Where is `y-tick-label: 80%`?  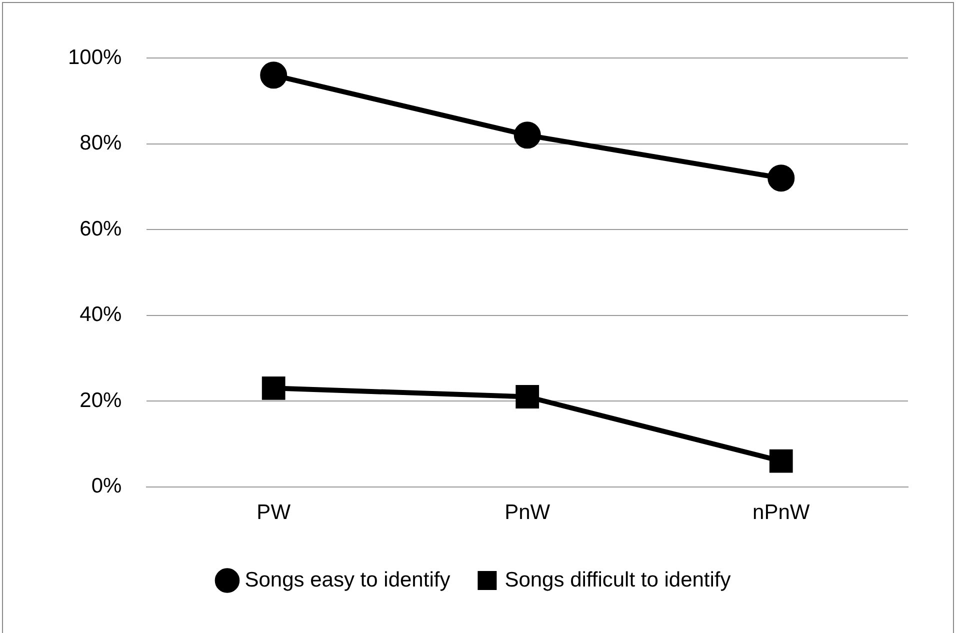
y-tick-label: 80% is located at coordinates (101, 143).